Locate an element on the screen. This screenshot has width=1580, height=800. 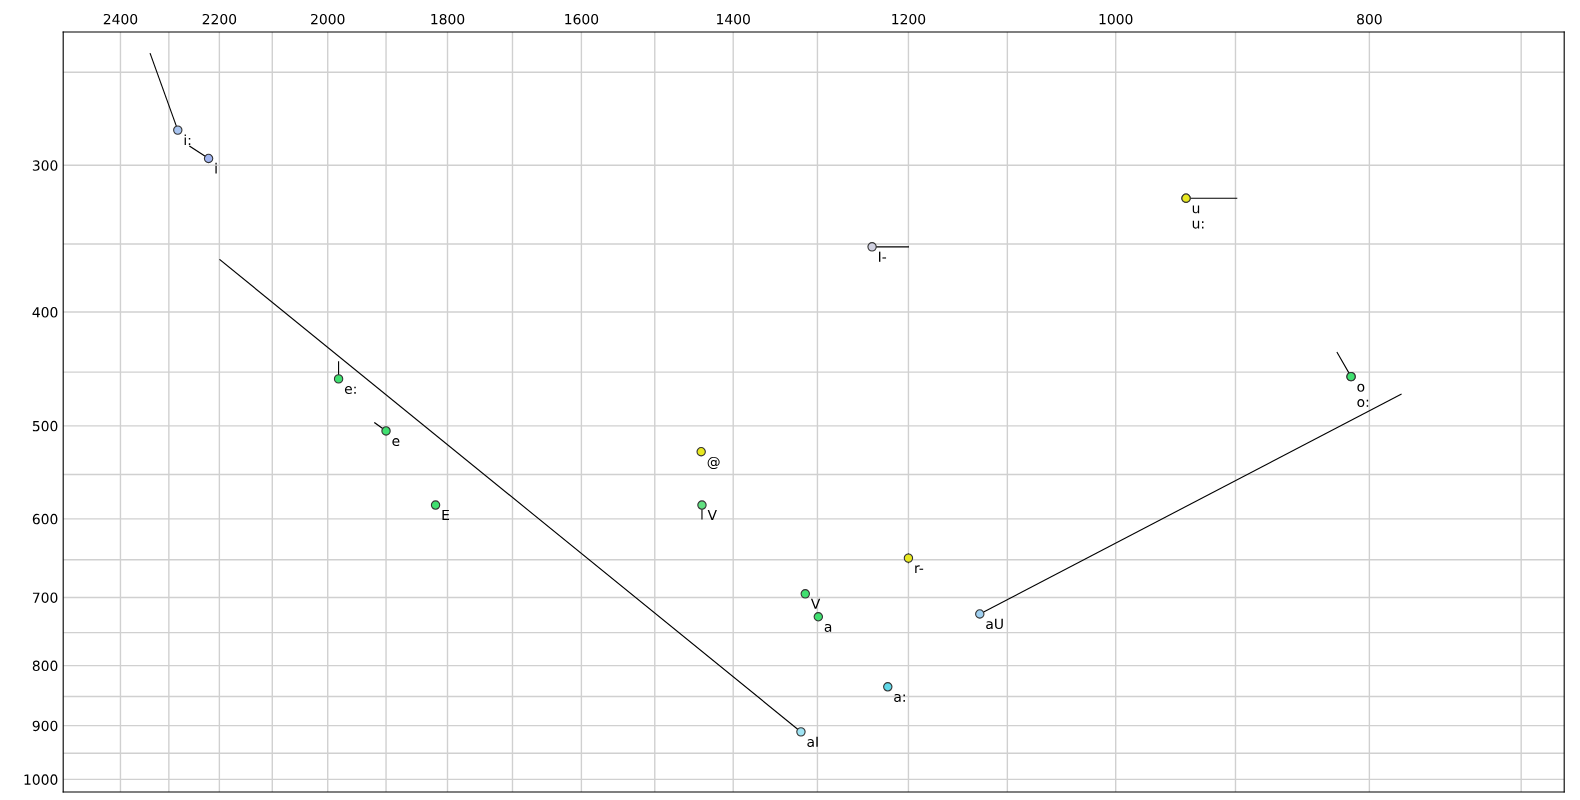
y-tick-label: 1000 is located at coordinates (41, 779).